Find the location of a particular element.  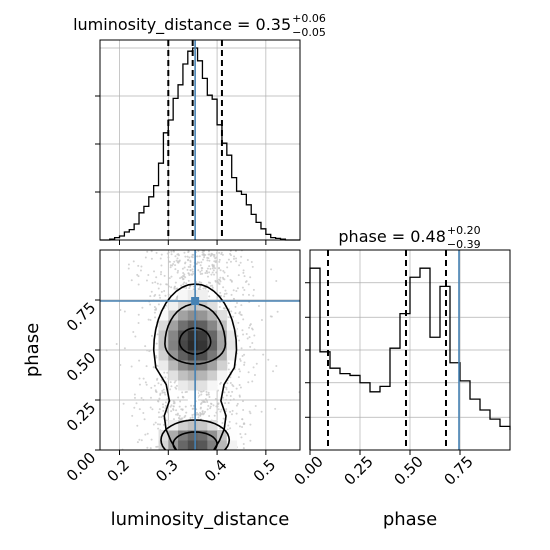

phase-plus-error: +0.20 is located at coordinates (464, 230).